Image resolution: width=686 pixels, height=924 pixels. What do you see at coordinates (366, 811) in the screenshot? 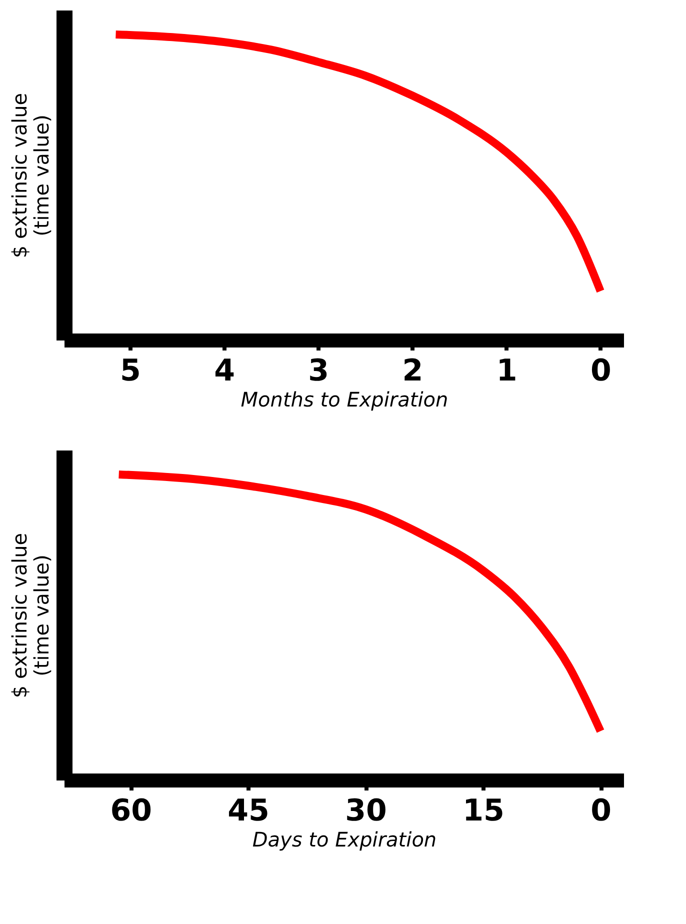
I see `x-tick-label: 30` at bounding box center [366, 811].